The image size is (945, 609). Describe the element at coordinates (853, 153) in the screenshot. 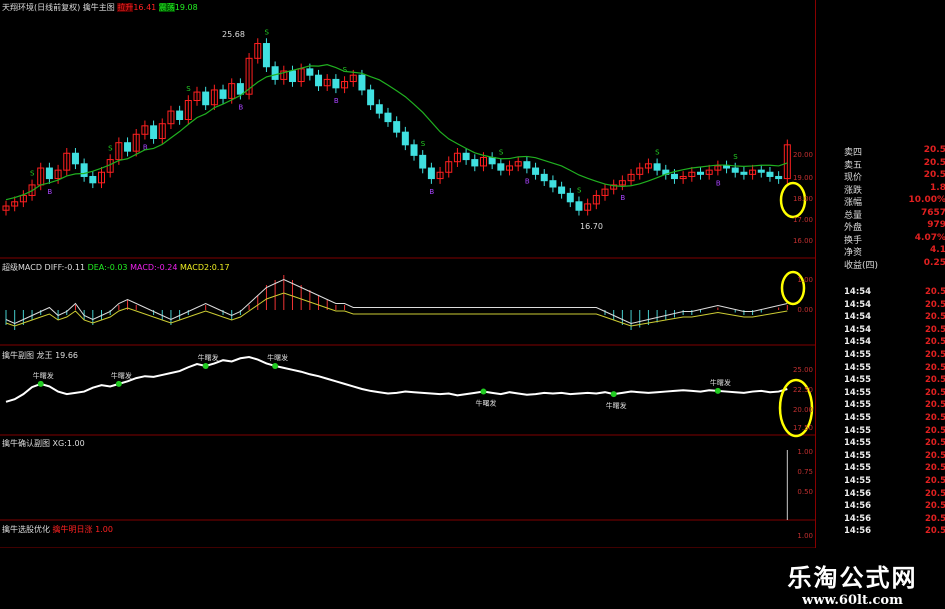

I see `quote-label: 卖四` at that location.